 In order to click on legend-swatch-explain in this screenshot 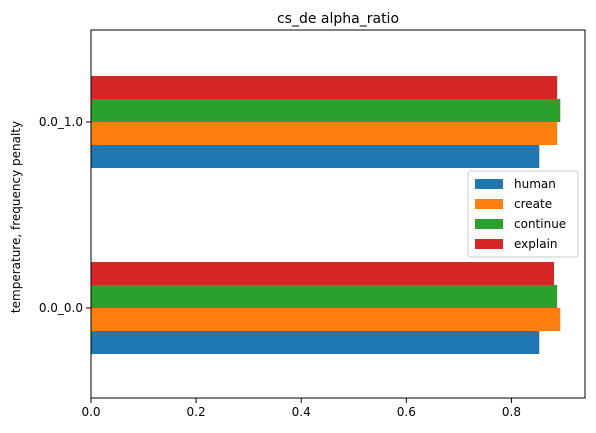, I will do `click(489, 244)`.